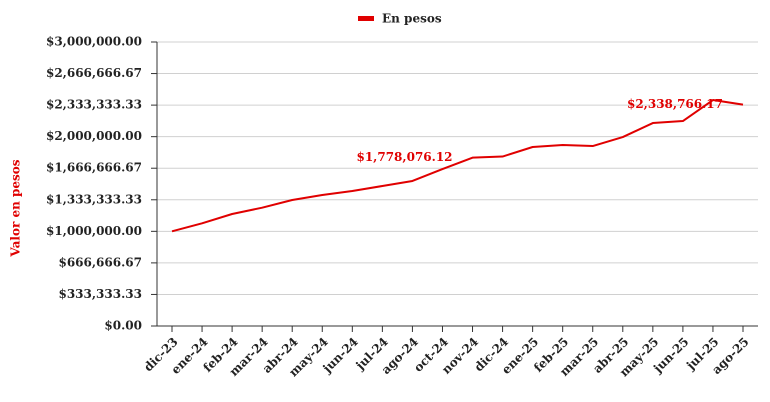 The height and width of the screenshot is (402, 770). Describe the element at coordinates (366, 18) in the screenshot. I see `legend-marker` at that location.